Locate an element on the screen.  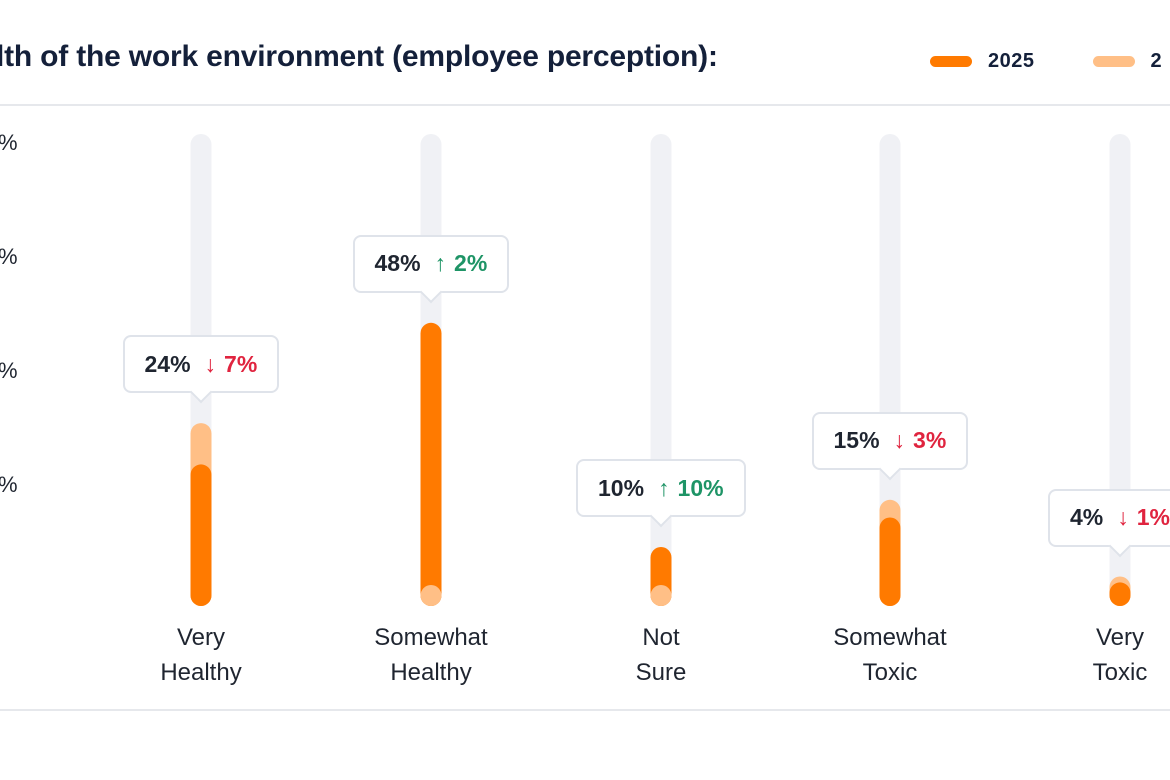
tooltip-value: 24% is located at coordinates (167, 363).